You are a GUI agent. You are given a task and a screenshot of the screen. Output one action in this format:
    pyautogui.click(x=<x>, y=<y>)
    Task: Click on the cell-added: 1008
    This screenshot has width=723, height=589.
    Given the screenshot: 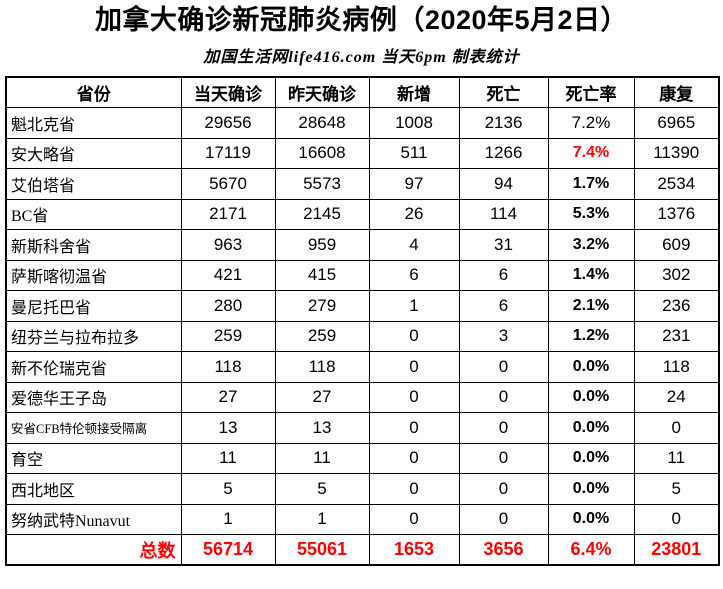 What is the action you would take?
    pyautogui.click(x=414, y=123)
    